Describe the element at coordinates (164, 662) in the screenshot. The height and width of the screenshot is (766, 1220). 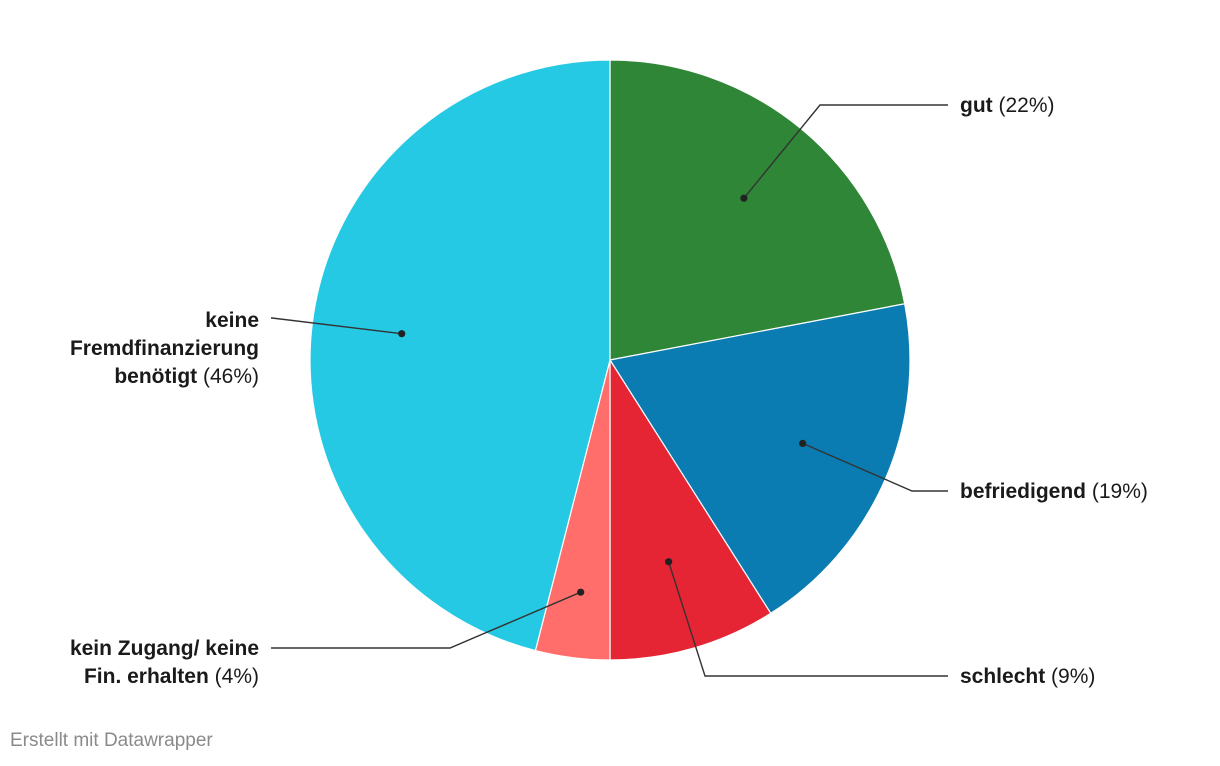
I see `slice-label-kein-zugang-keine-fin-erhalten: kein Zugang/ keine Fin. erhalten (4%)` at that location.